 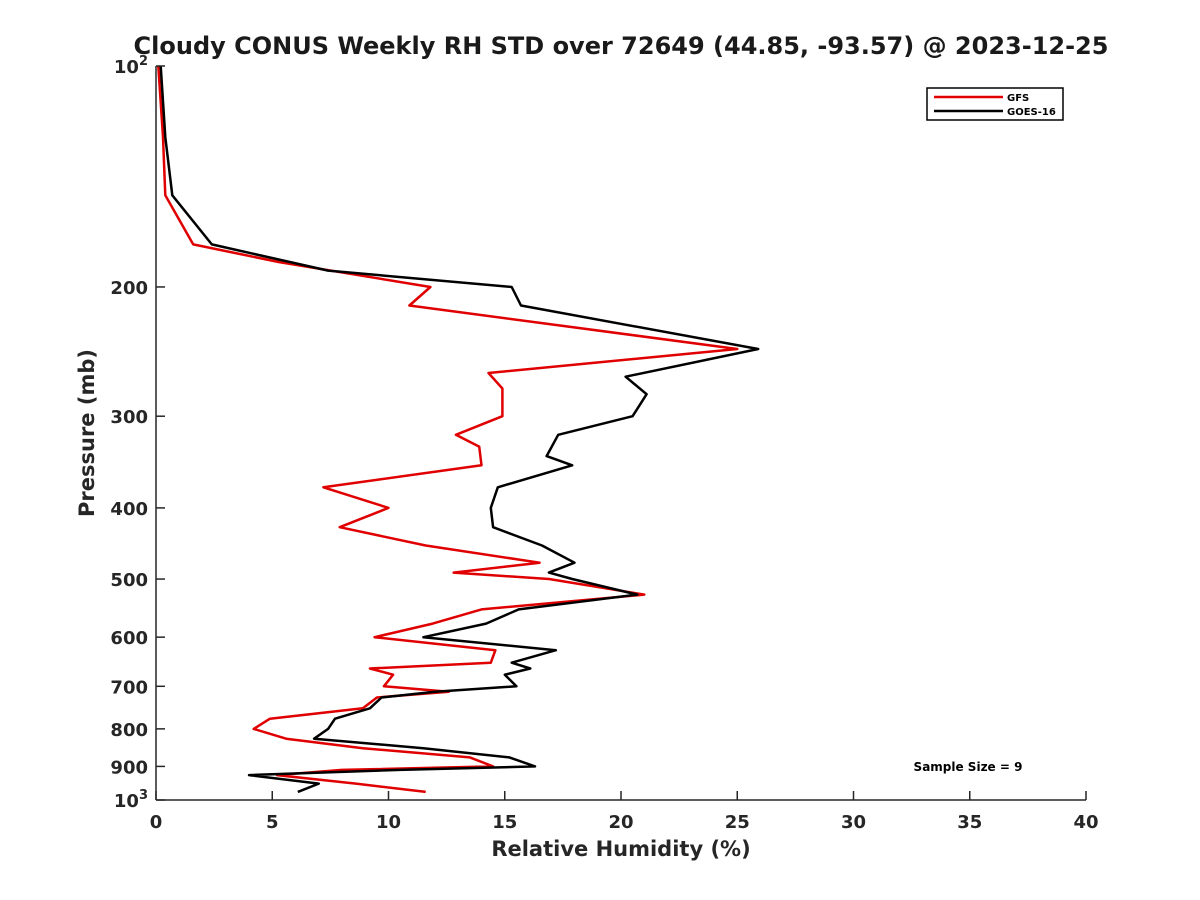 What do you see at coordinates (129, 288) in the screenshot?
I see `y-tick-label: 200` at bounding box center [129, 288].